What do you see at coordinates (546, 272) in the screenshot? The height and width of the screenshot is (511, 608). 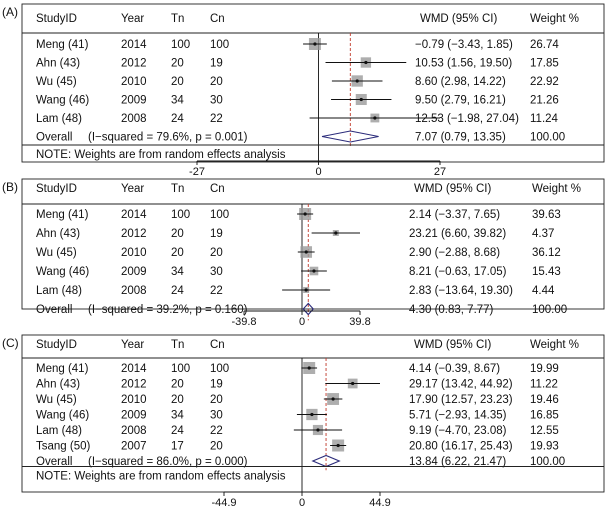 I see `study-weight: 15.43` at bounding box center [546, 272].